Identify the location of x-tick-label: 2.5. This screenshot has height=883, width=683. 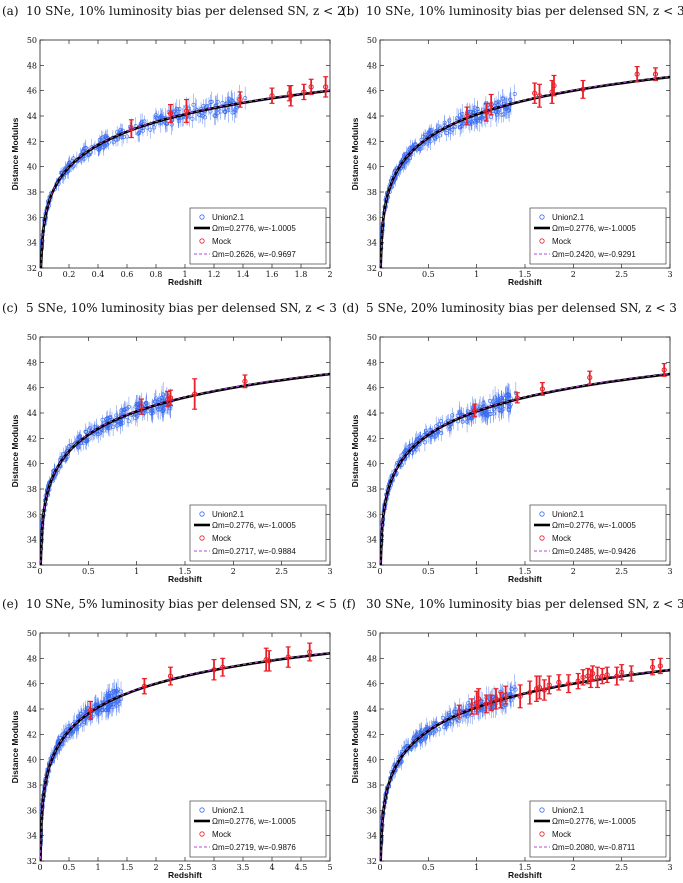
(281, 571).